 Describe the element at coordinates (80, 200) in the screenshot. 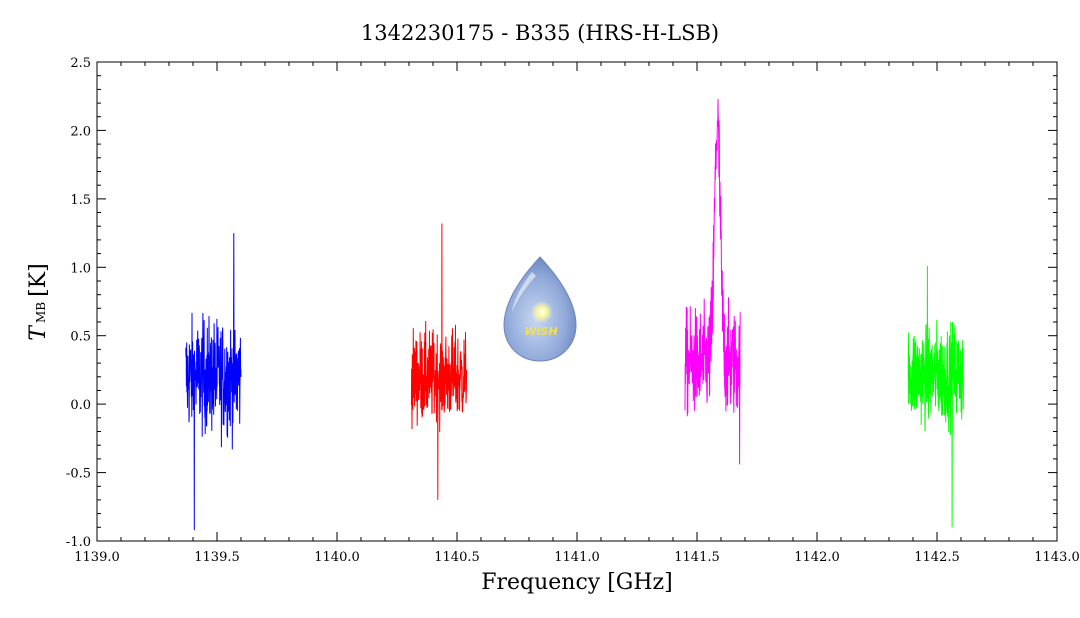

I see `y-tick-label: 1.5` at that location.